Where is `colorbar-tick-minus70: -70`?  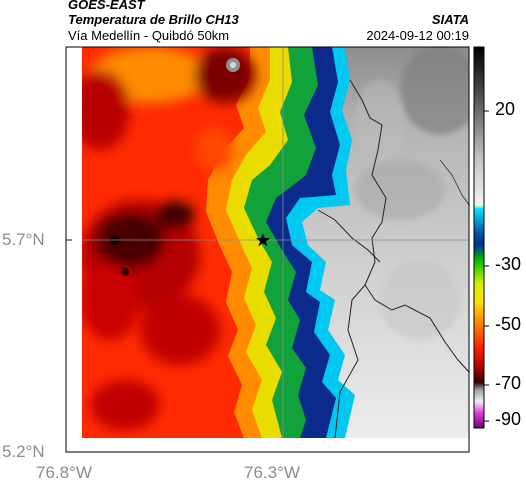
colorbar-tick-minus70: -70 is located at coordinates (508, 383).